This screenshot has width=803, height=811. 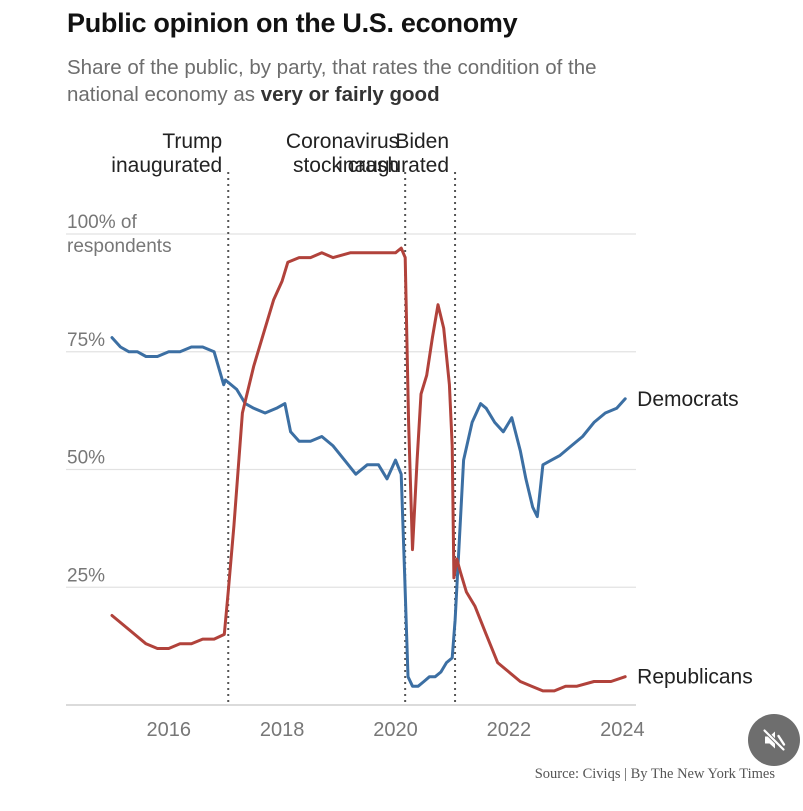 I want to click on annotation-label-biden-inaugurated-2: inaugurated, so click(x=393, y=165).